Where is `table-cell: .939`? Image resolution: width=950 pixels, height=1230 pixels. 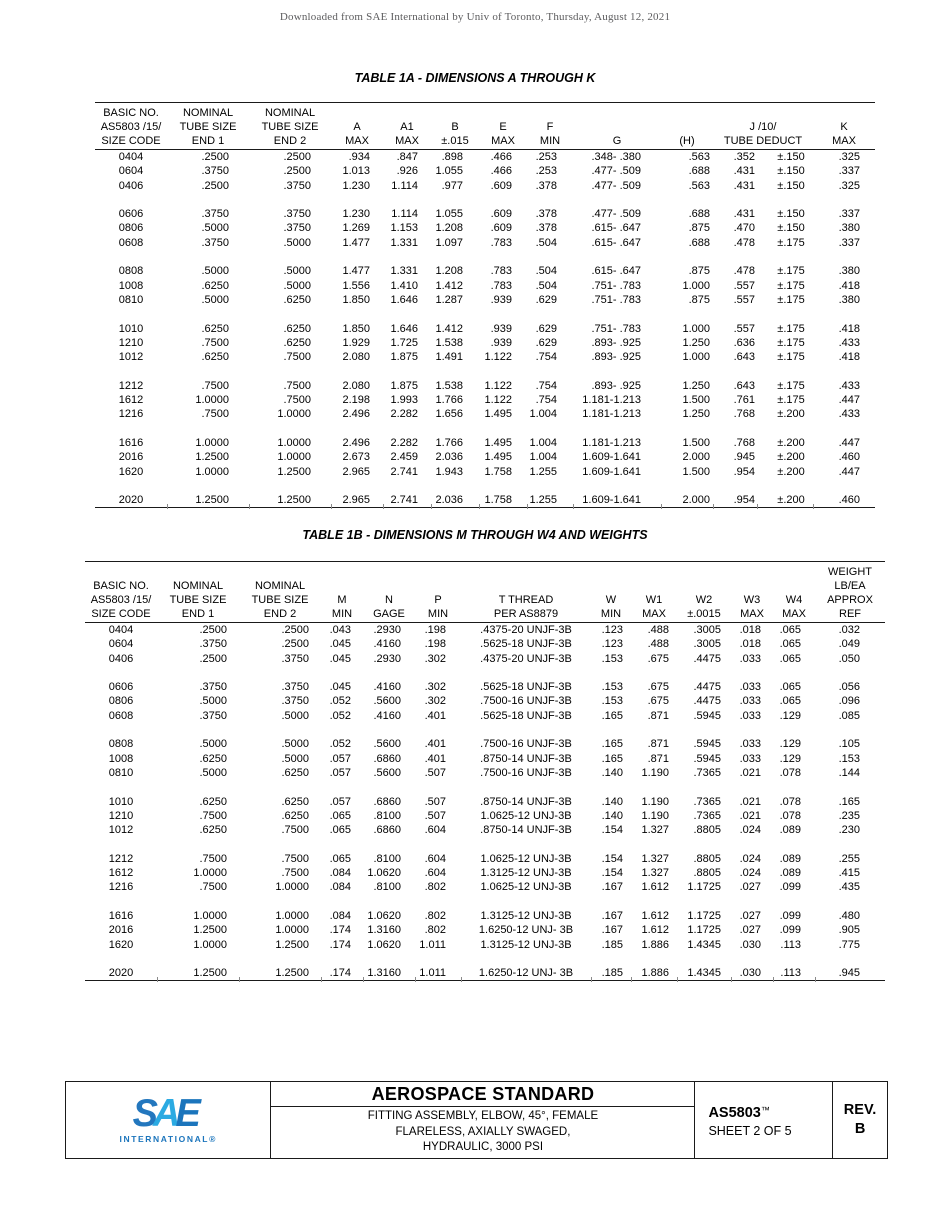 table-cell: .939 is located at coordinates (501, 342).